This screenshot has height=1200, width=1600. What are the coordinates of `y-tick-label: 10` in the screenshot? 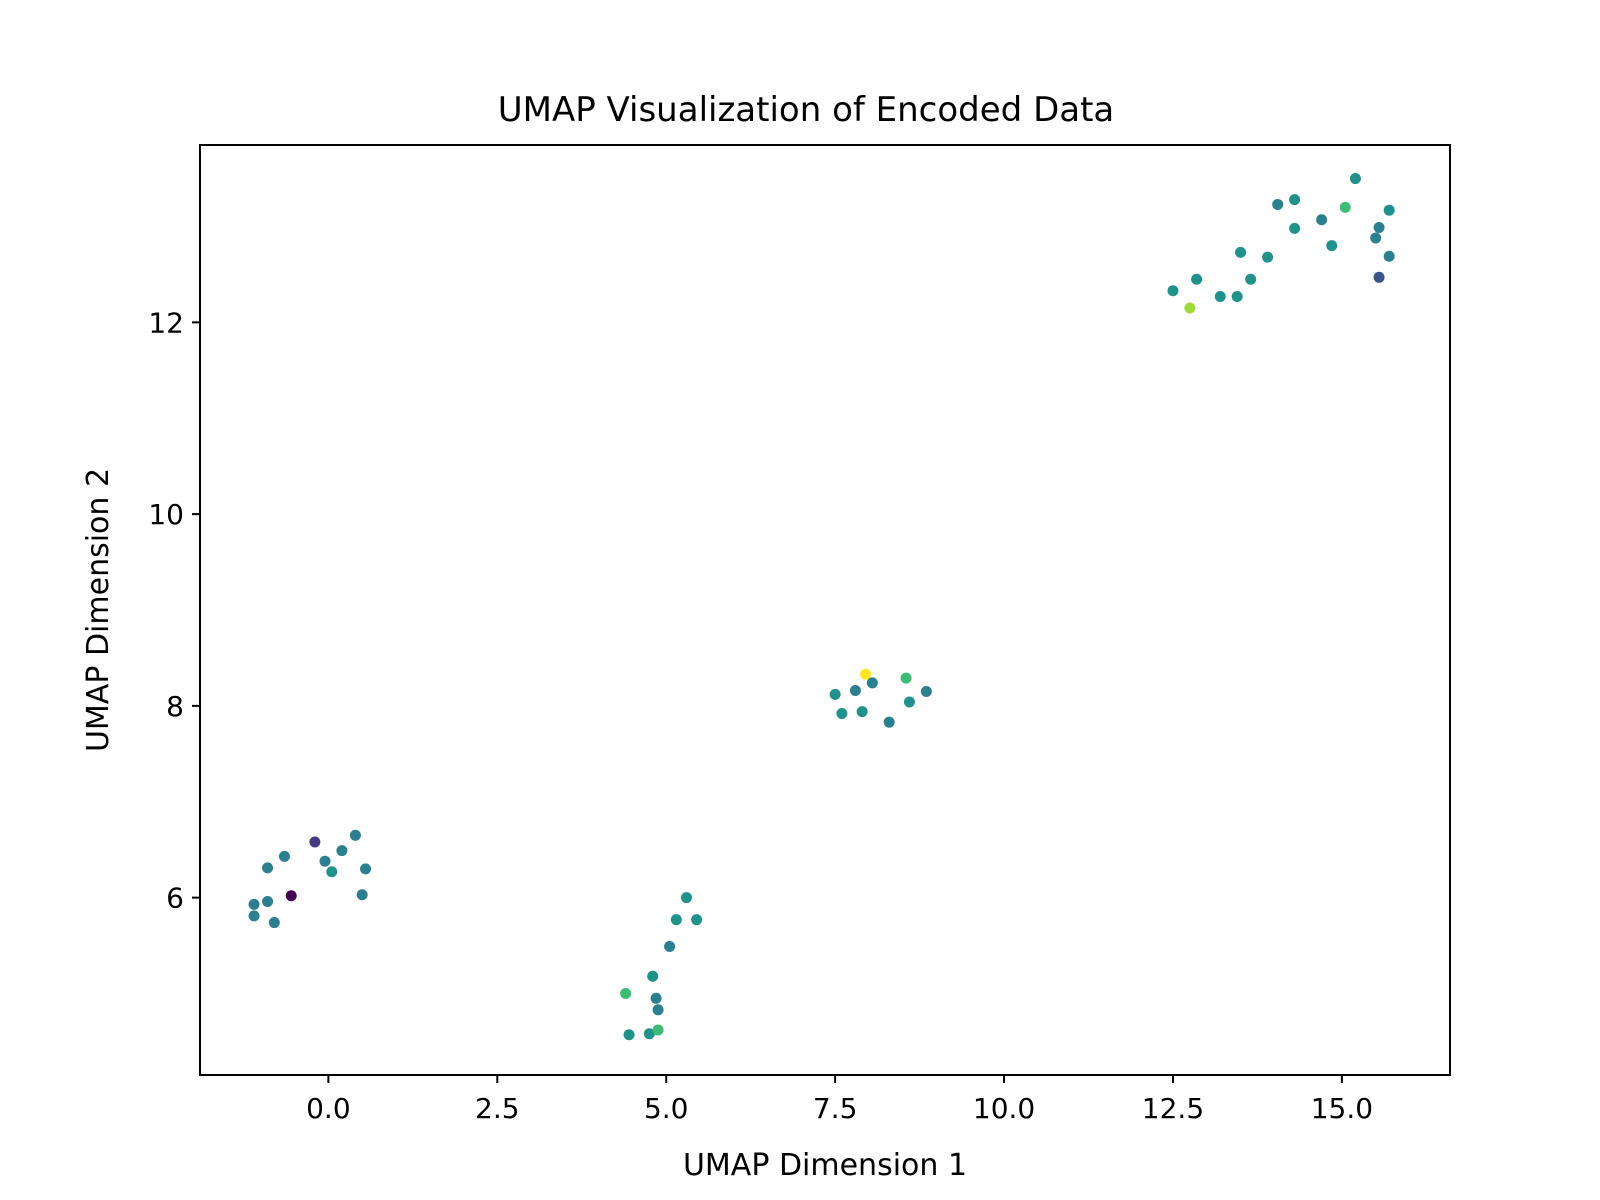 It's located at (166, 514).